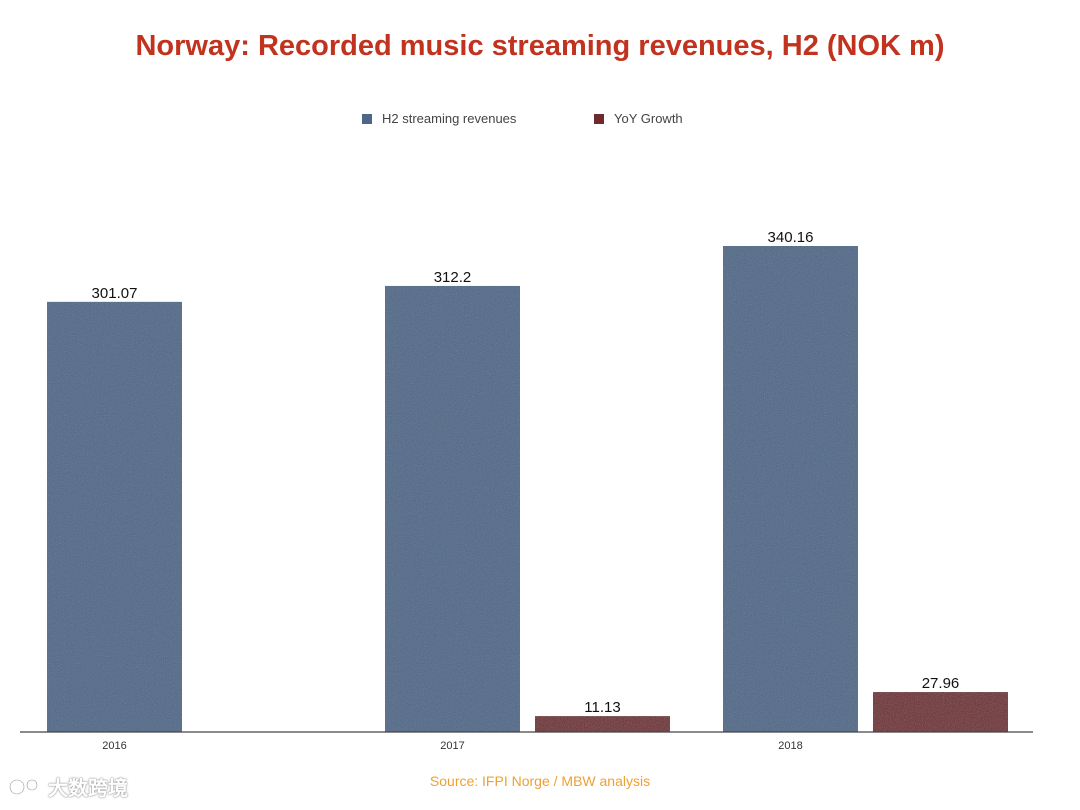  What do you see at coordinates (540, 781) in the screenshot?
I see `source-note: Source: IFPI Norge / MBW analysis` at bounding box center [540, 781].